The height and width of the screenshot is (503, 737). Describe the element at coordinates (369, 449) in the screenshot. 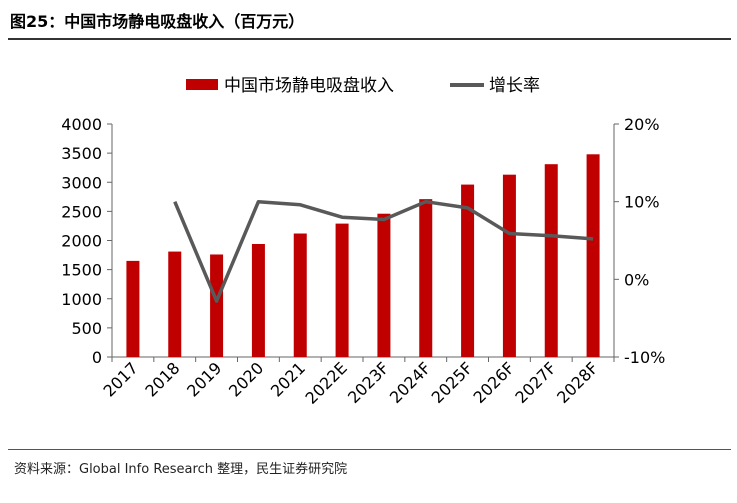

I see `source-rule` at that location.